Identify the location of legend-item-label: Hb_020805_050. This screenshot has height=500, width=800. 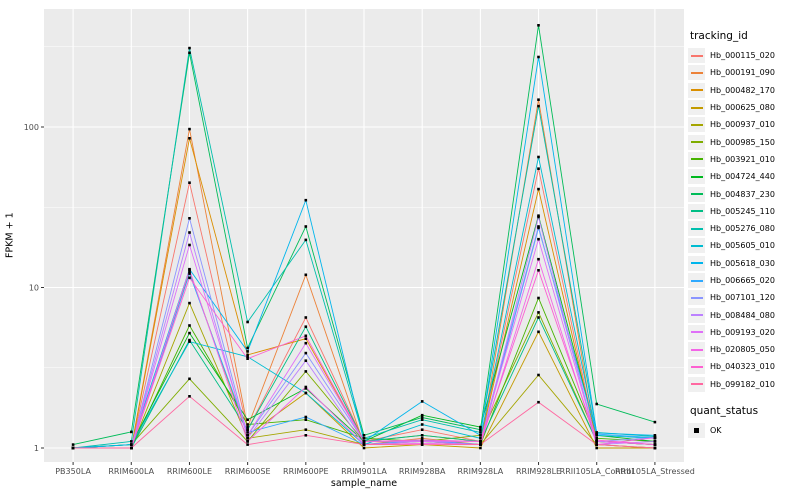
(742, 350).